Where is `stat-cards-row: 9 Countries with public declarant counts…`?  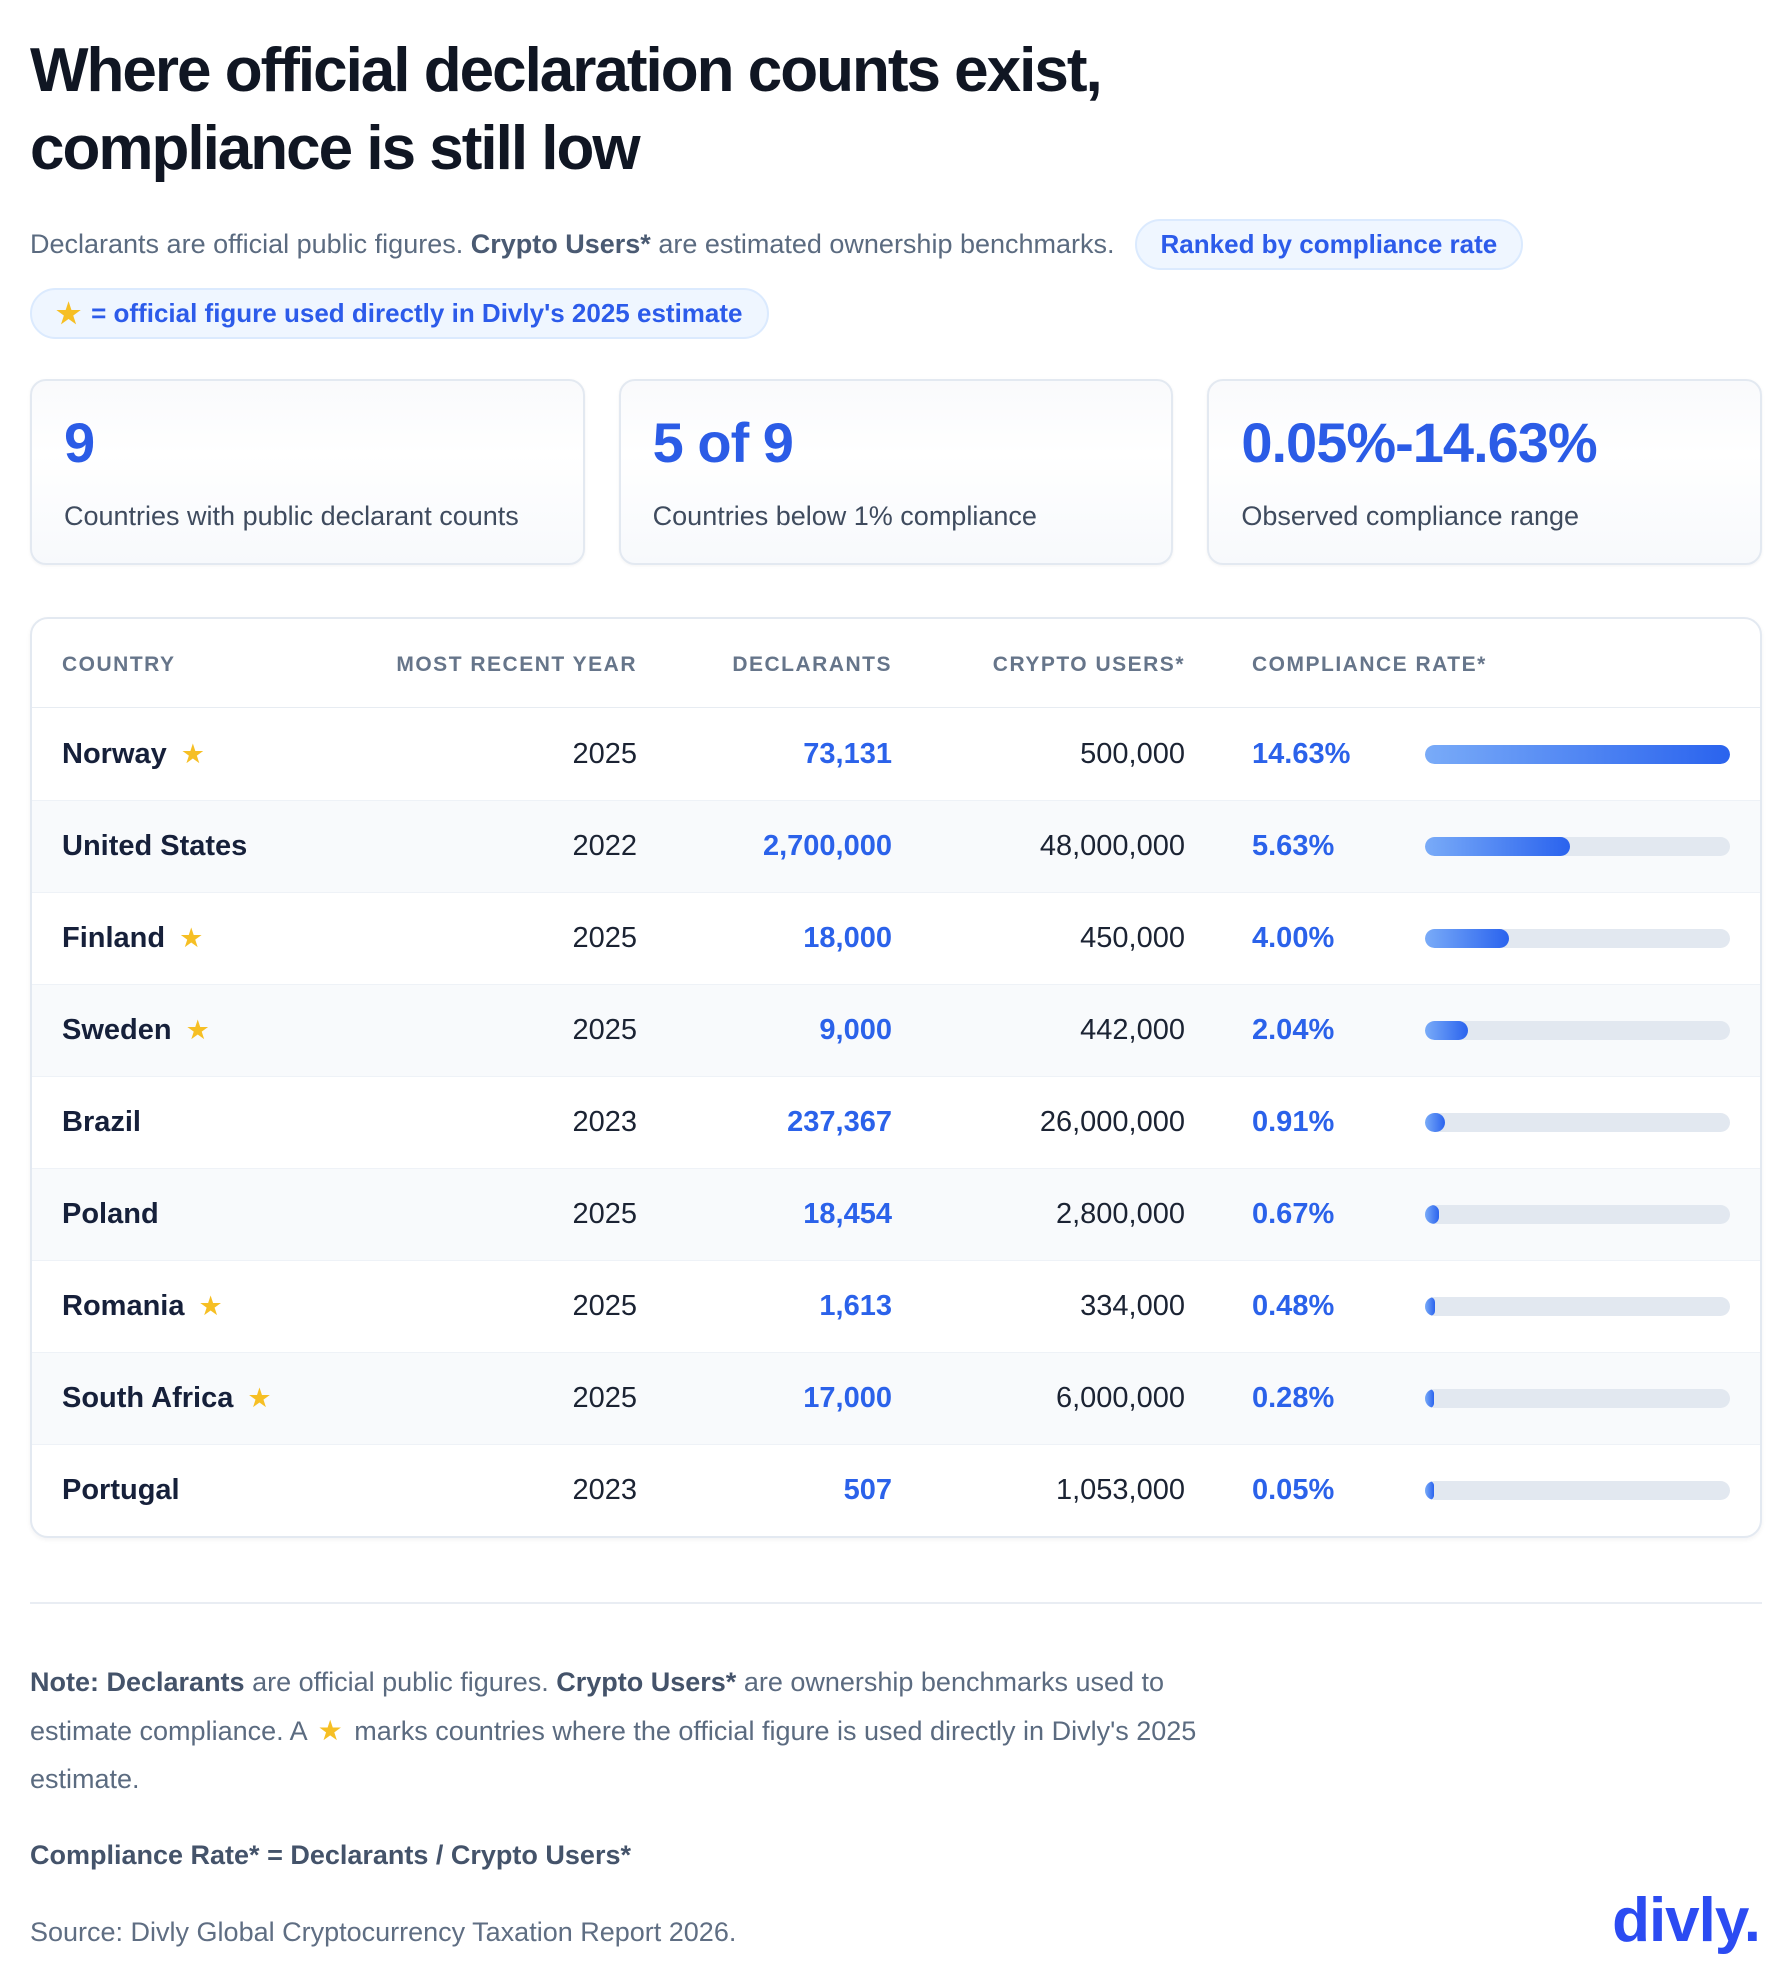 stat-cards-row: 9 Countries with public declarant counts… is located at coordinates (896, 472).